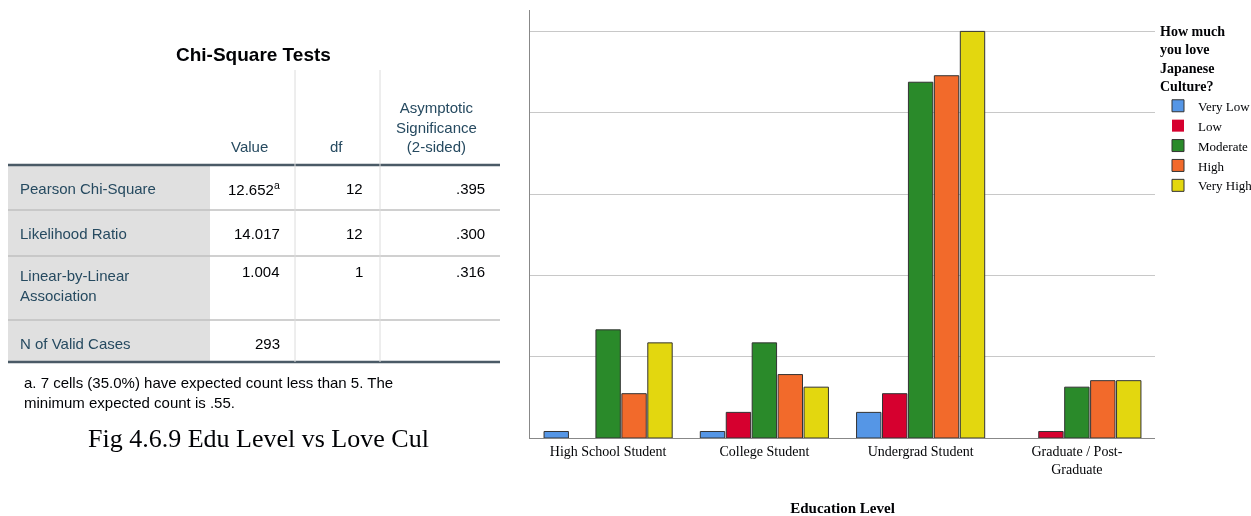  What do you see at coordinates (250, 146) in the screenshot?
I see `text: Value` at bounding box center [250, 146].